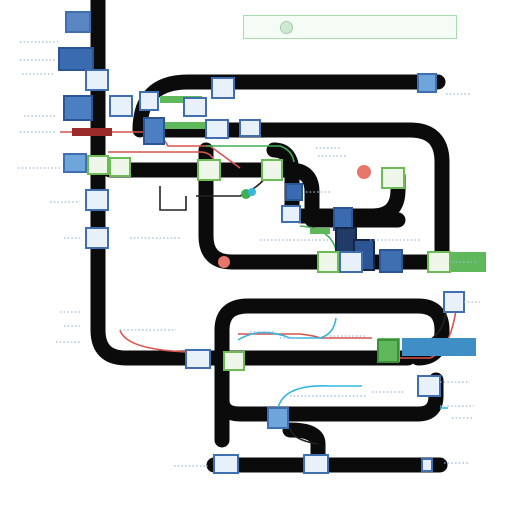 The image size is (512, 512). I want to click on status-dot-group, so click(294, 216).